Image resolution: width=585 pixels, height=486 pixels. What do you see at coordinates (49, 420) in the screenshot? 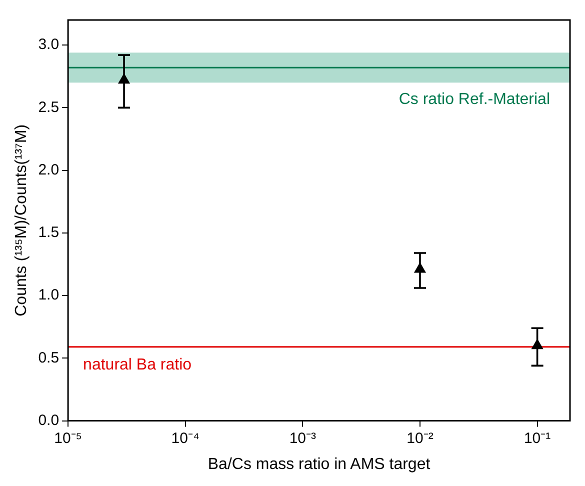
I see `y-tick-label: 0.0` at bounding box center [49, 420].